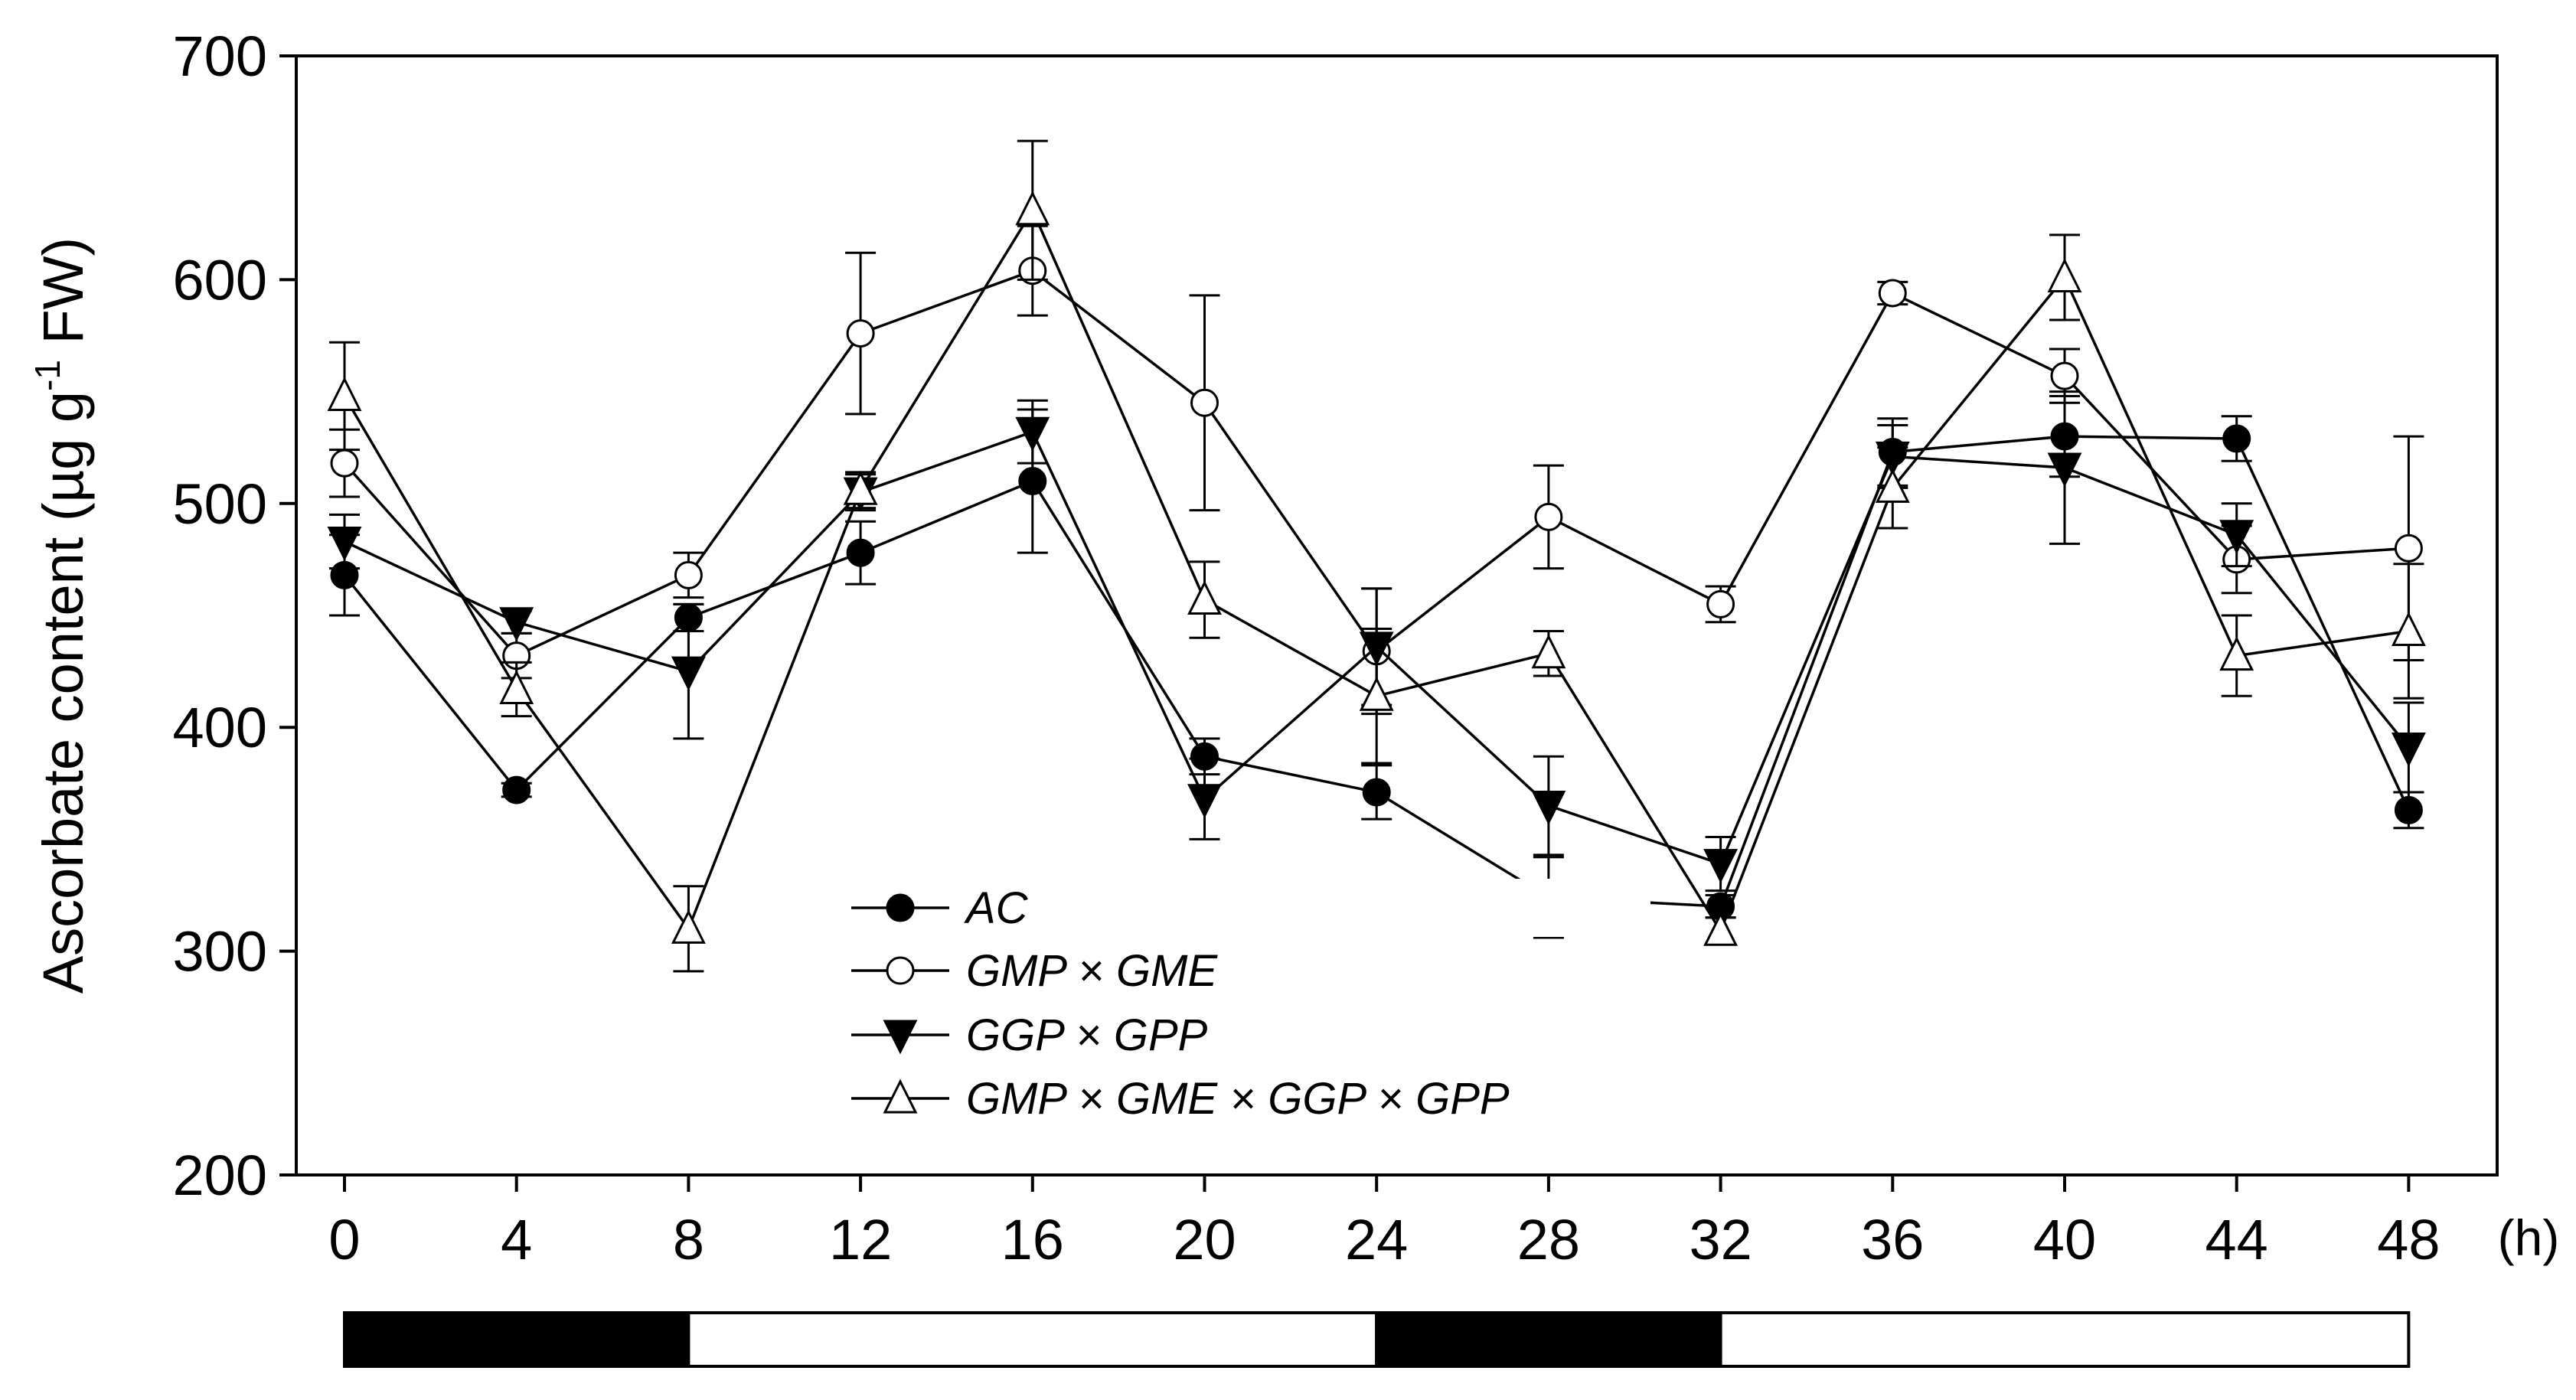  Describe the element at coordinates (1092, 971) in the screenshot. I see `legend-label-1: GMP × GME` at that location.